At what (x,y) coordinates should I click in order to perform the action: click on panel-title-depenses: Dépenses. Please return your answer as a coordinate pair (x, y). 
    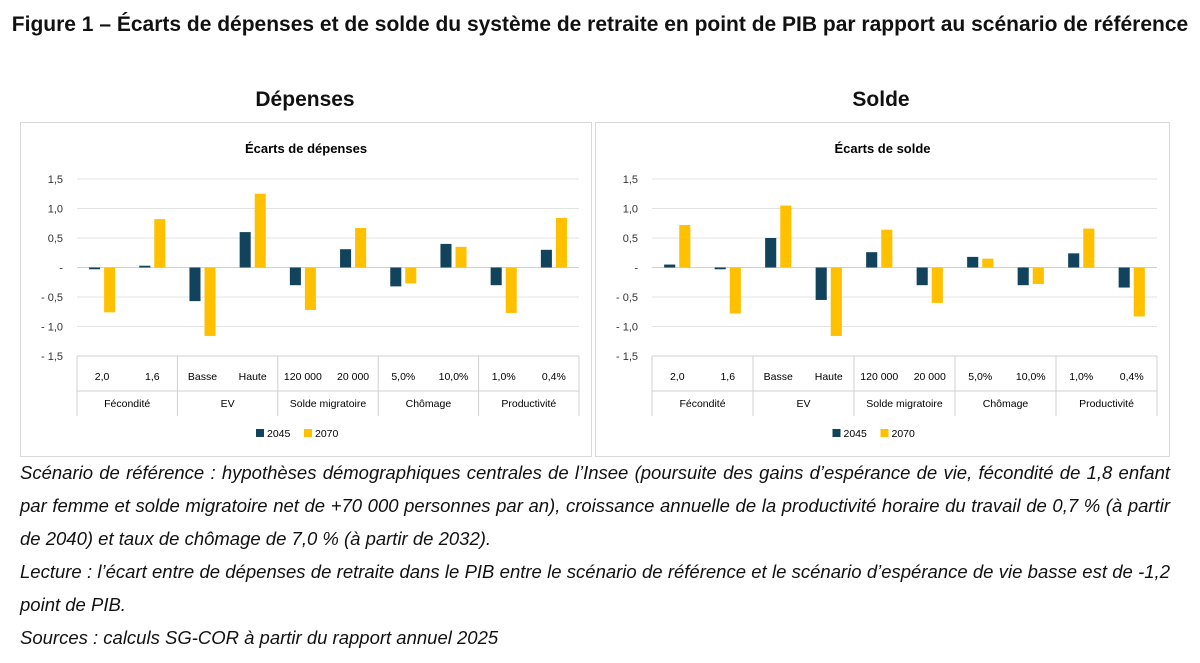
    Looking at the image, I should click on (305, 99).